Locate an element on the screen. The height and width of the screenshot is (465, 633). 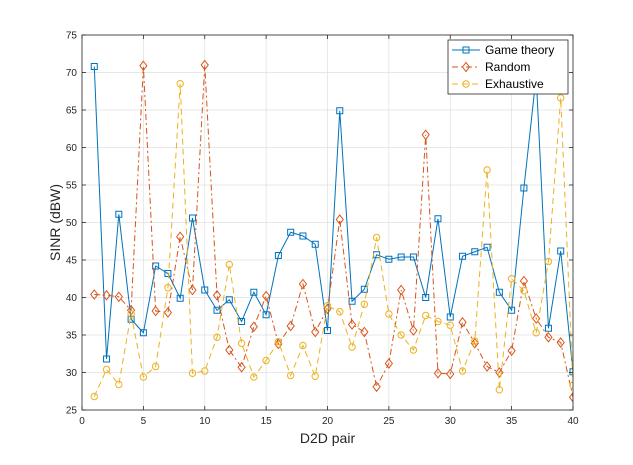
y-tick-label: 55 is located at coordinates (72, 186).